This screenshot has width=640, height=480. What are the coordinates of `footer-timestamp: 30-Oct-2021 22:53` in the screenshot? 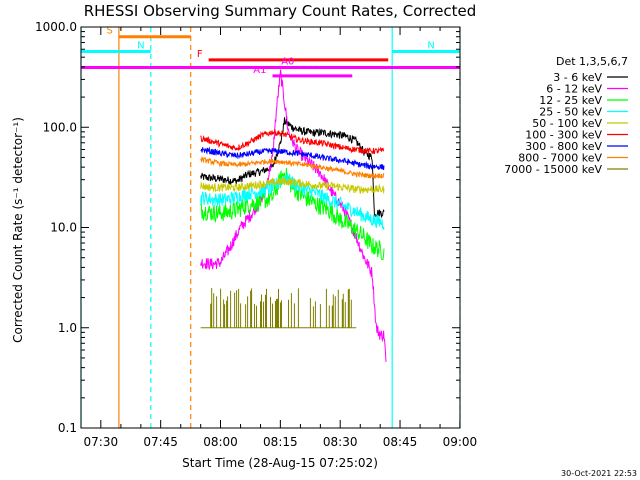 It's located at (599, 473).